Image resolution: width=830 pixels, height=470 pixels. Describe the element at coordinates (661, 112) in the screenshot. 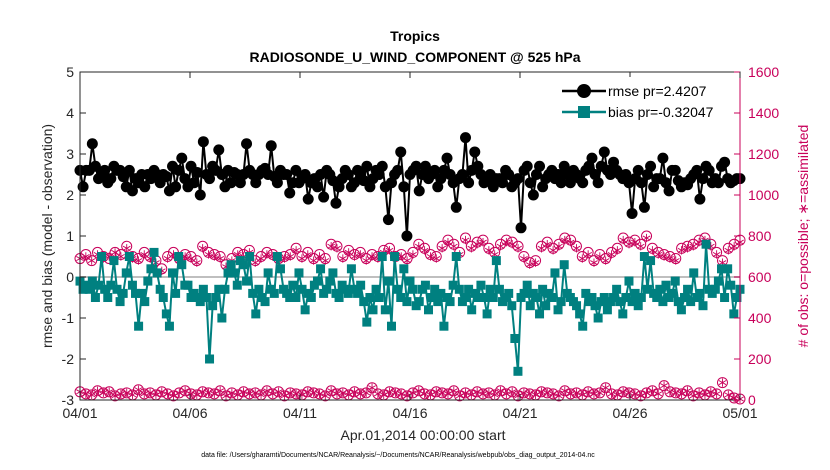

I see `legend-bias-label: bias pr=-0.32047` at that location.